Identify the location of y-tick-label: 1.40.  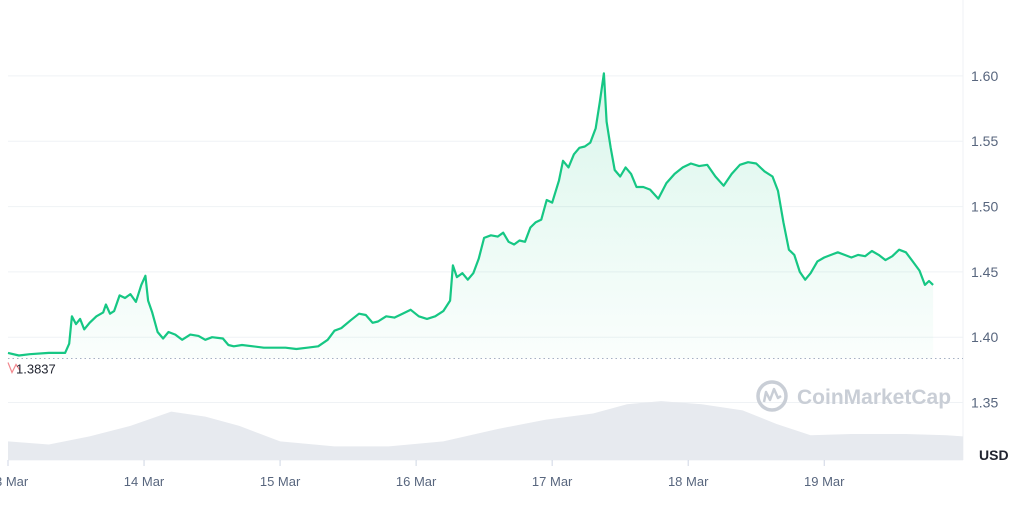
(984, 337).